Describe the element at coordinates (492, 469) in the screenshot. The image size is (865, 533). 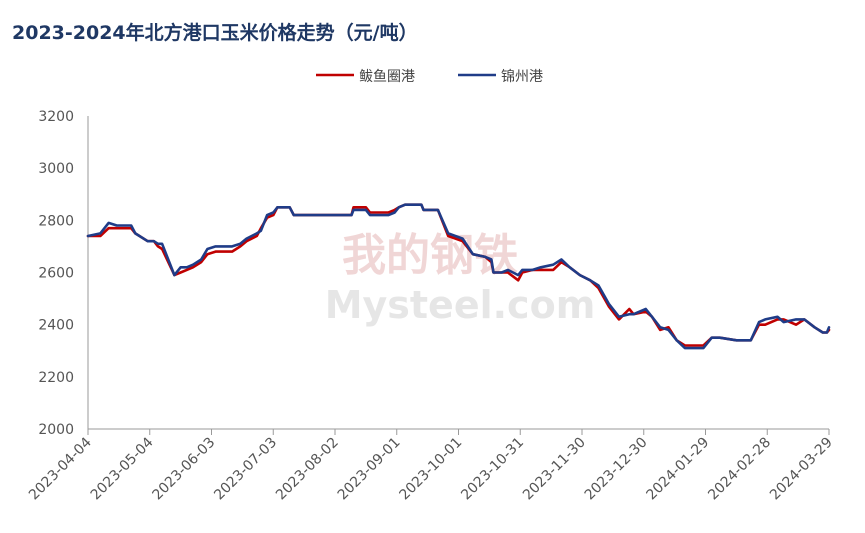
I see `x-tick-label: 2023-10-31` at that location.